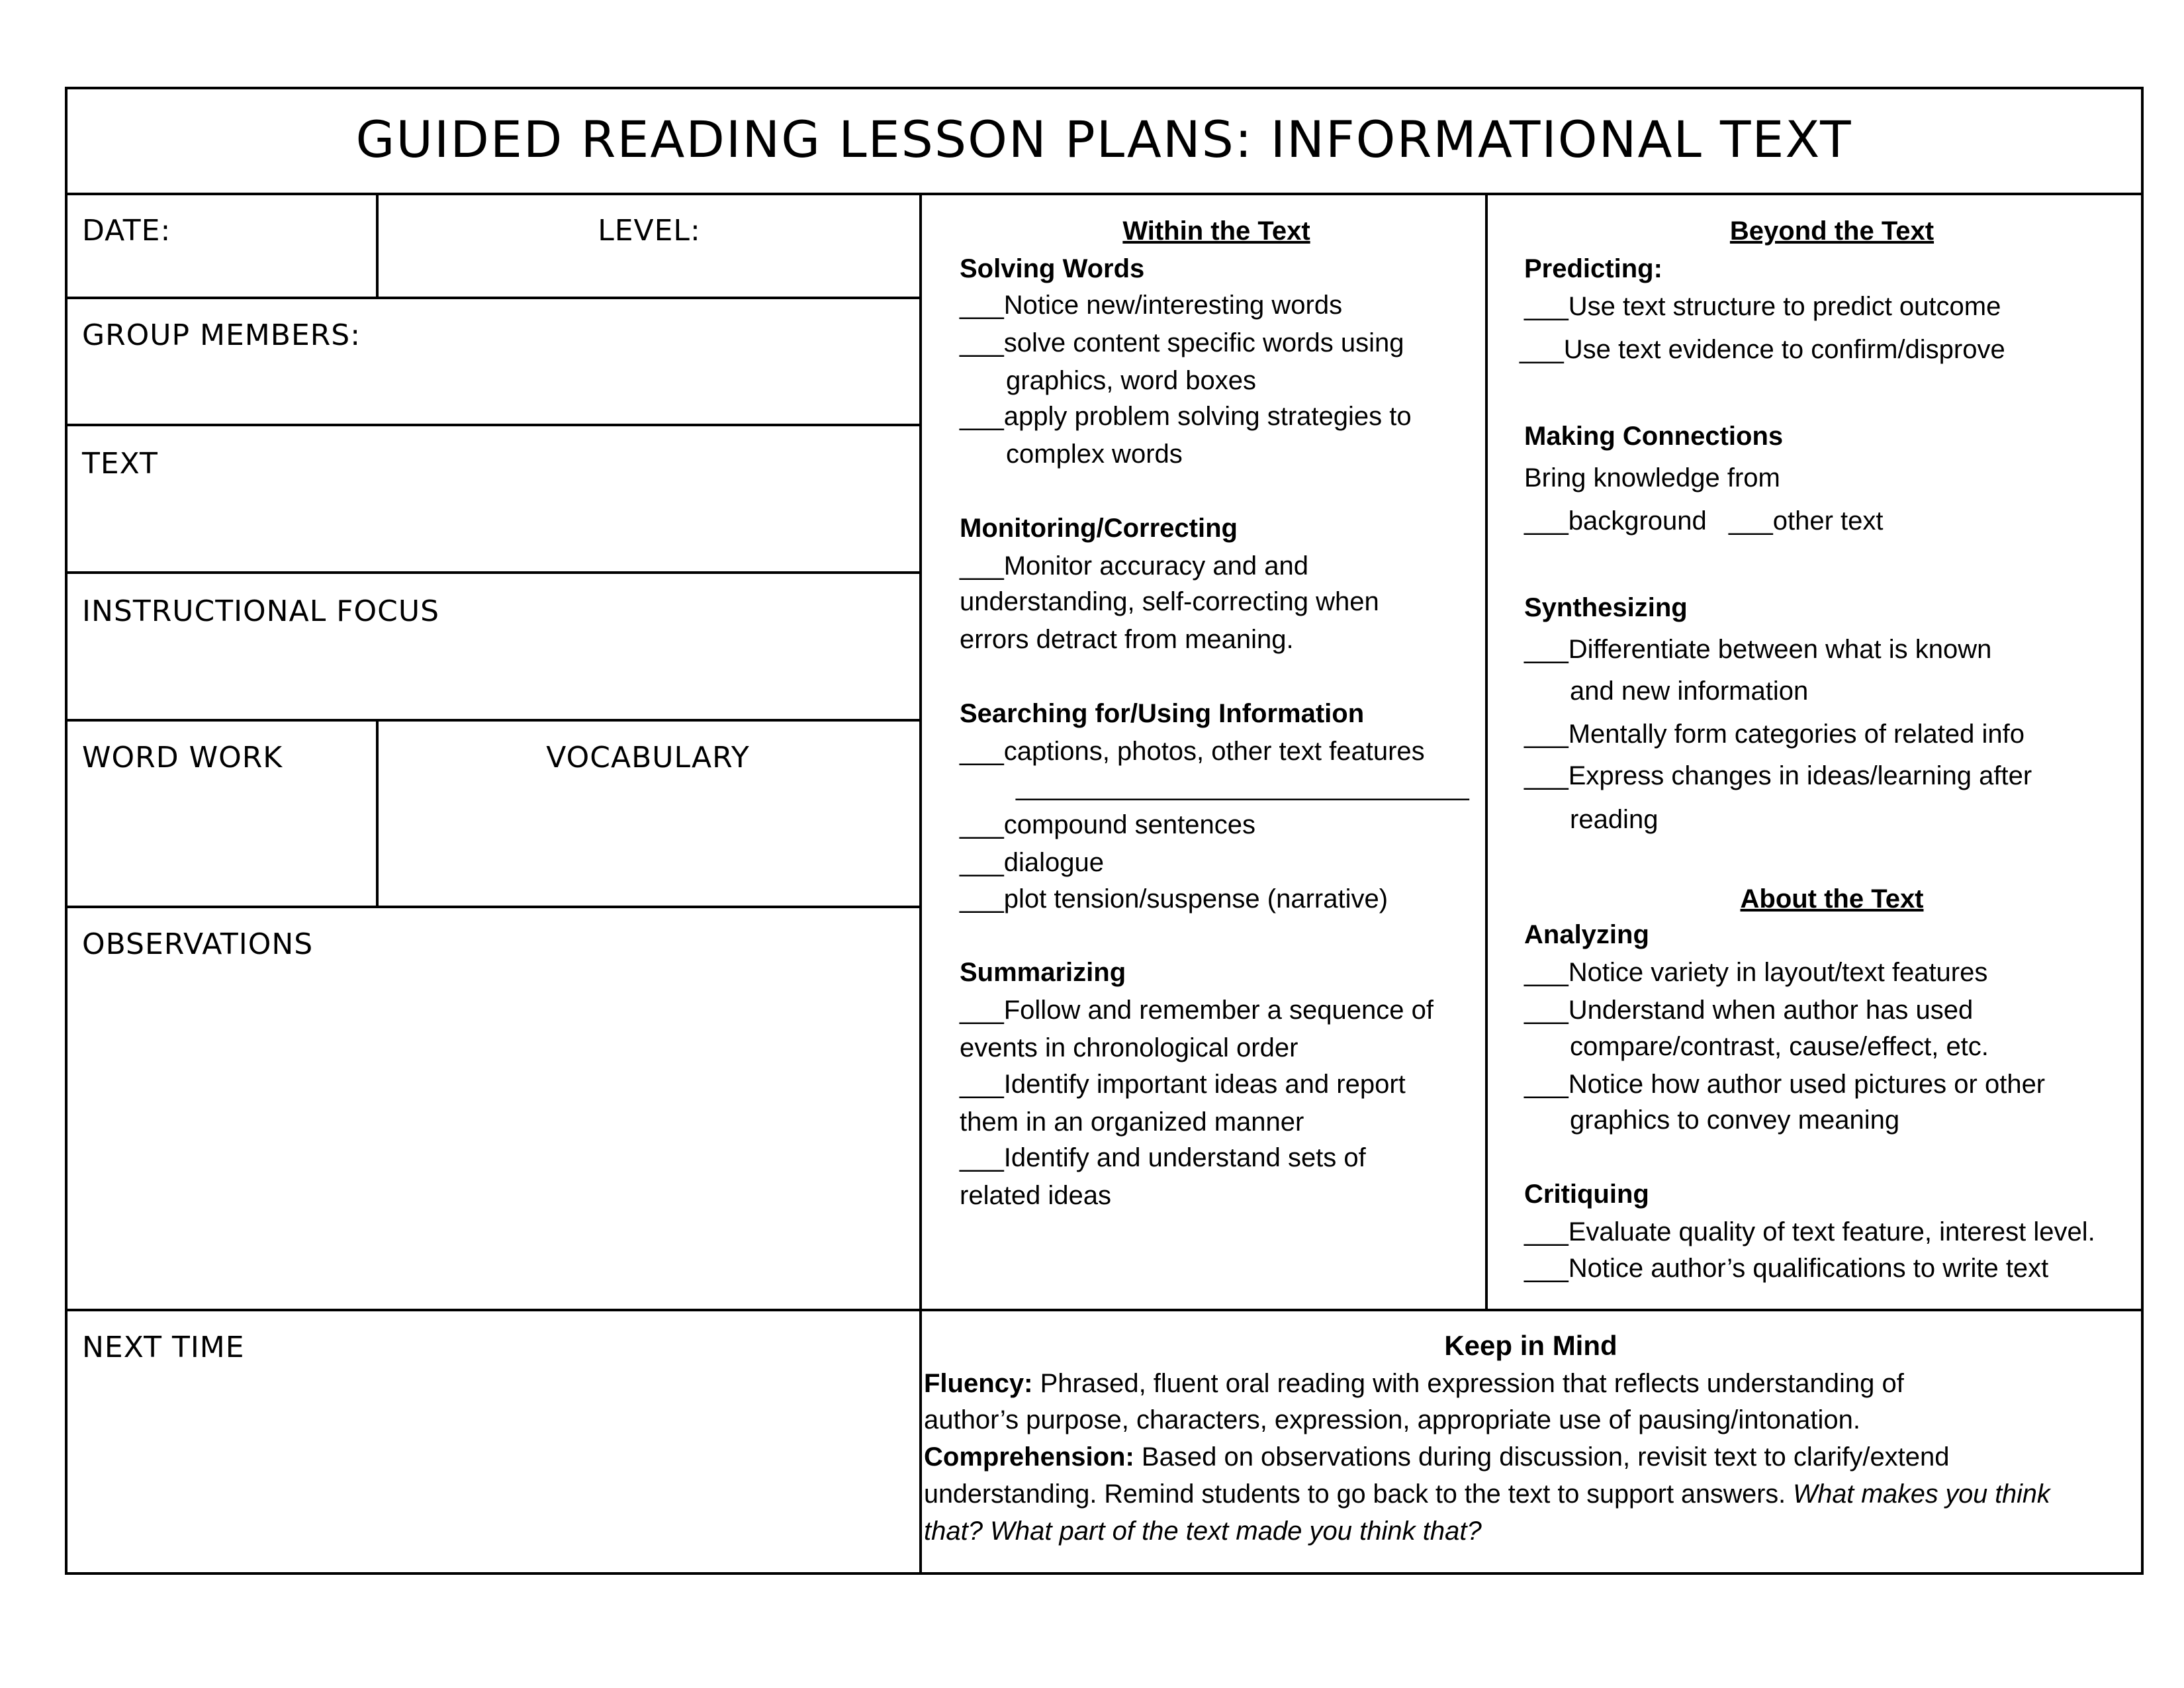 This screenshot has width=2184, height=1688. I want to click on checklist-item-continued: events in chronological order, so click(1129, 1047).